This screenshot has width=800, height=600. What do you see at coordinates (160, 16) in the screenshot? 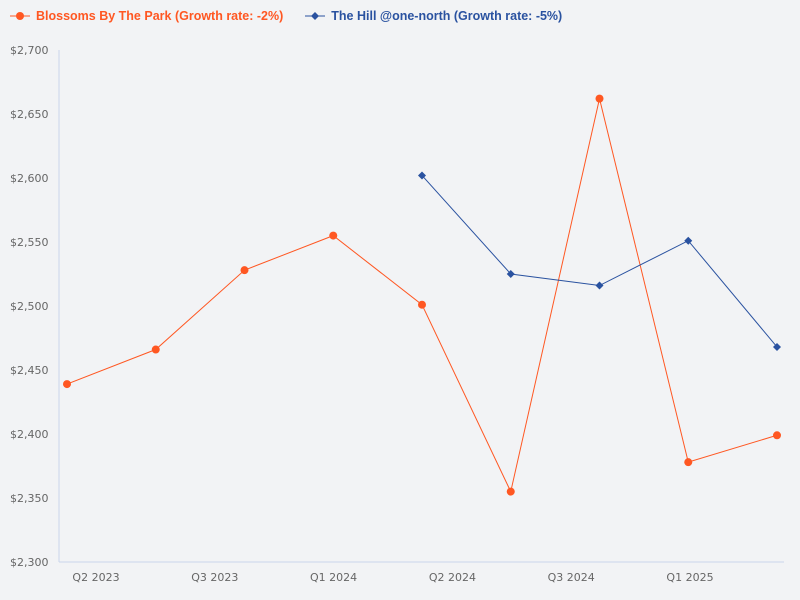
I see `legend-label: Blossoms By The Park (Growth rate: -2%)` at bounding box center [160, 16].